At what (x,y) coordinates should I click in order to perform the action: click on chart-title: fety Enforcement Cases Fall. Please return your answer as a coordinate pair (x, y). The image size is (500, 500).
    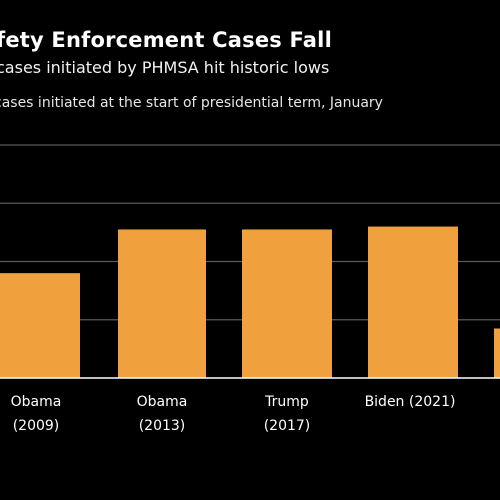
    Looking at the image, I should click on (166, 40).